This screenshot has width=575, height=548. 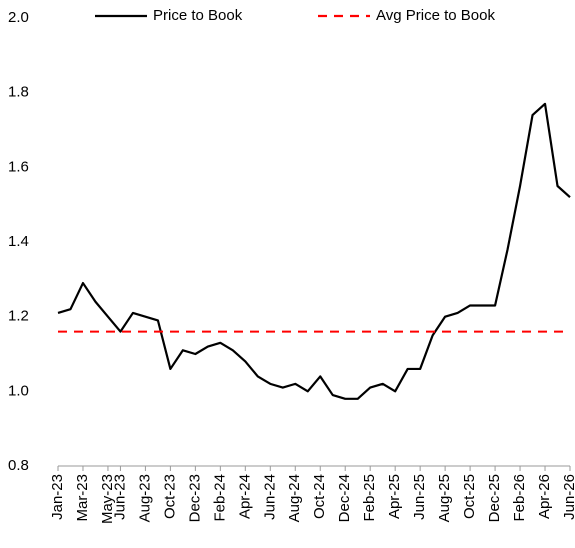 I want to click on x-tick-label: Oct-24, so click(x=319, y=496).